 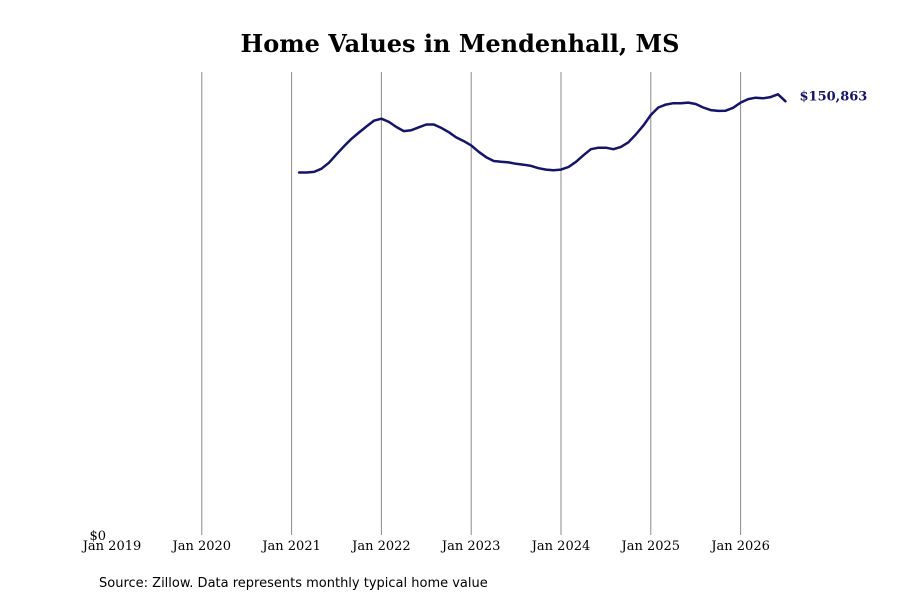 I want to click on x-axis-tick-label: Jan 2022, so click(x=380, y=546).